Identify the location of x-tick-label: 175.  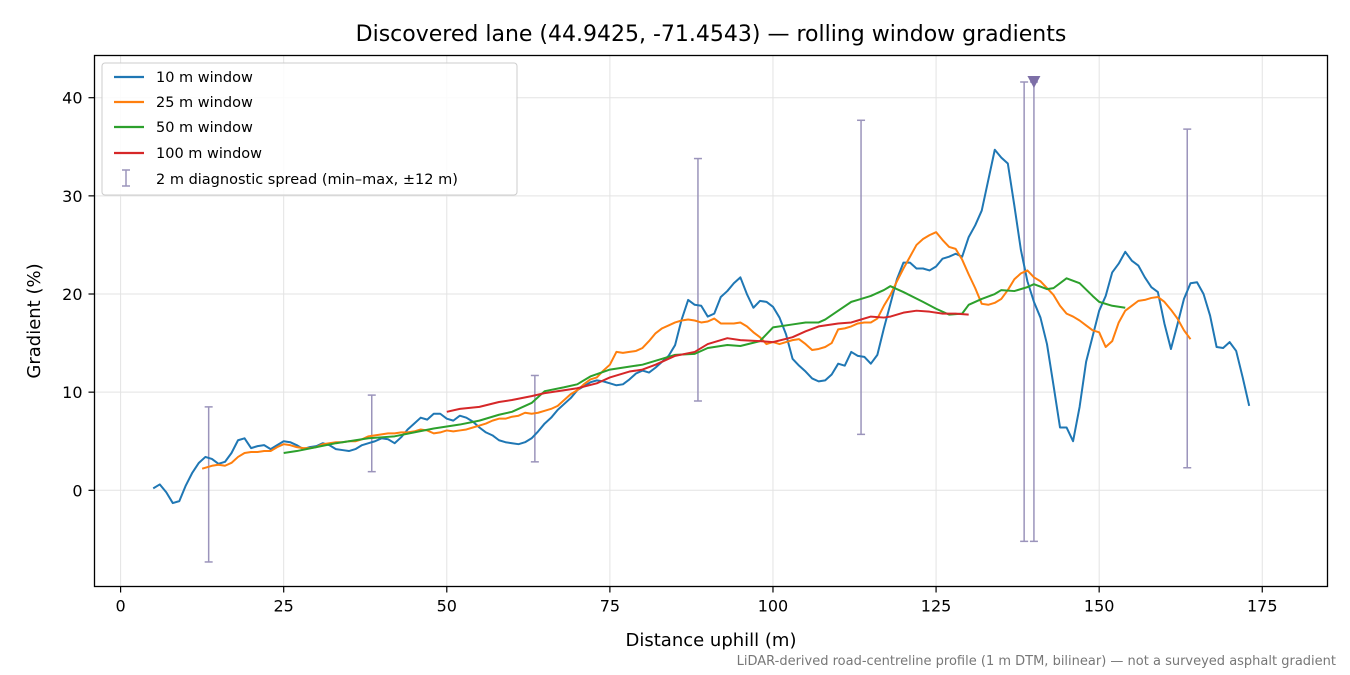
(1262, 606).